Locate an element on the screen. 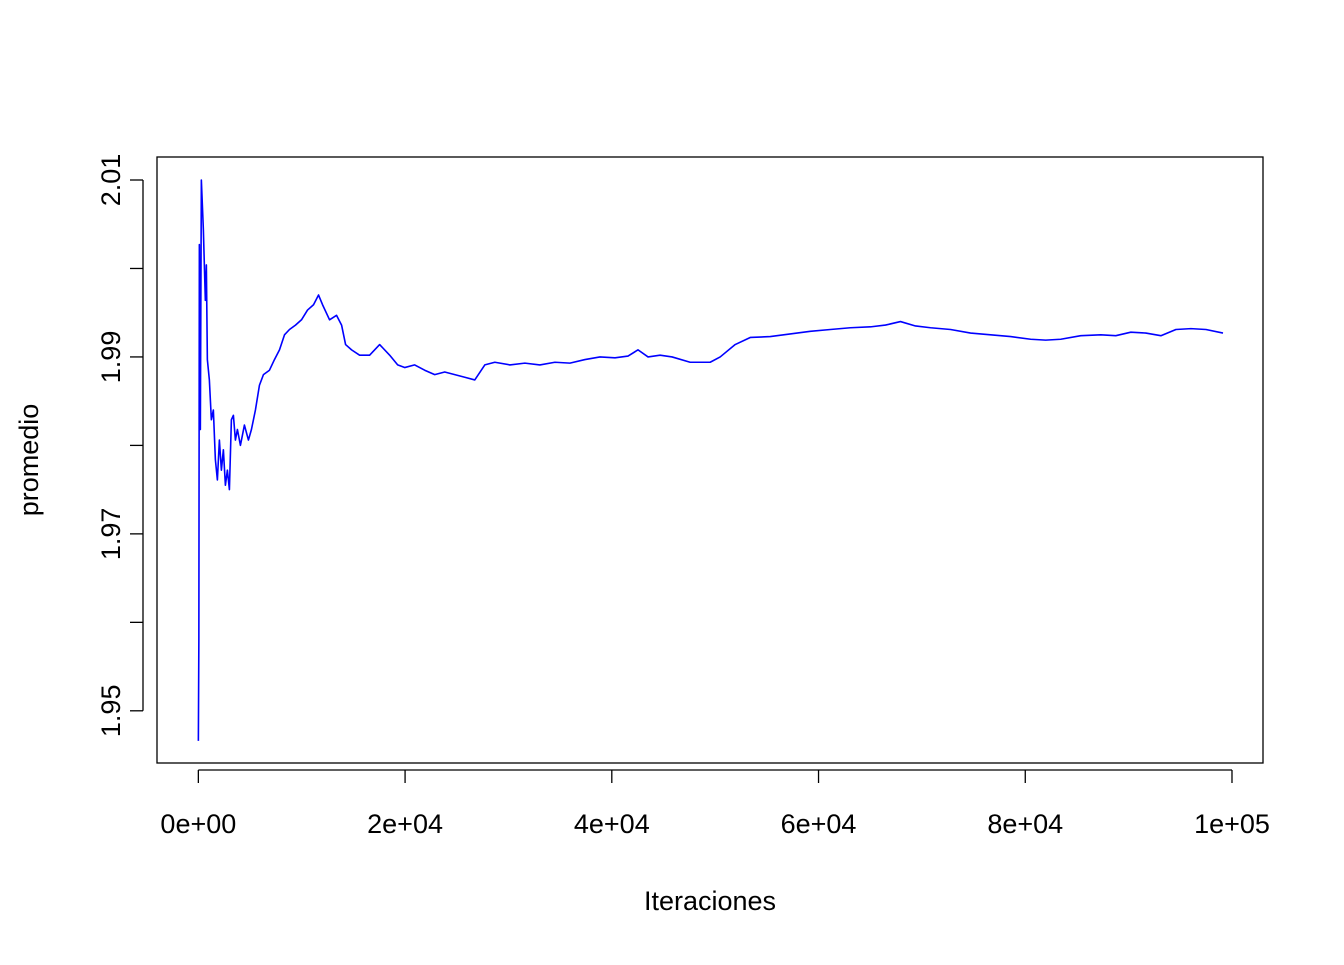 The image size is (1344, 965). y-tick-label: 1.97 is located at coordinates (111, 534).